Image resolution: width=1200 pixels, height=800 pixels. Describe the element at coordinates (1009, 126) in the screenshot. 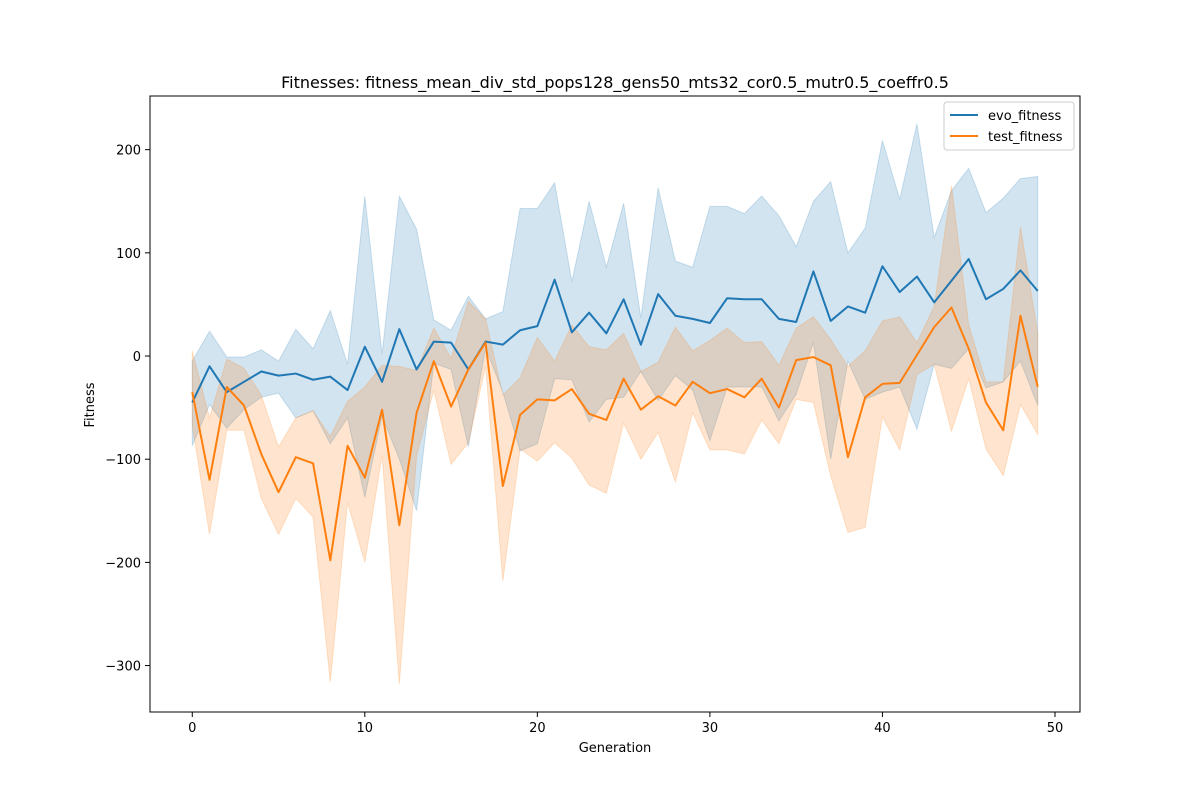

I see `legend: evo_fitness test_fitness` at that location.